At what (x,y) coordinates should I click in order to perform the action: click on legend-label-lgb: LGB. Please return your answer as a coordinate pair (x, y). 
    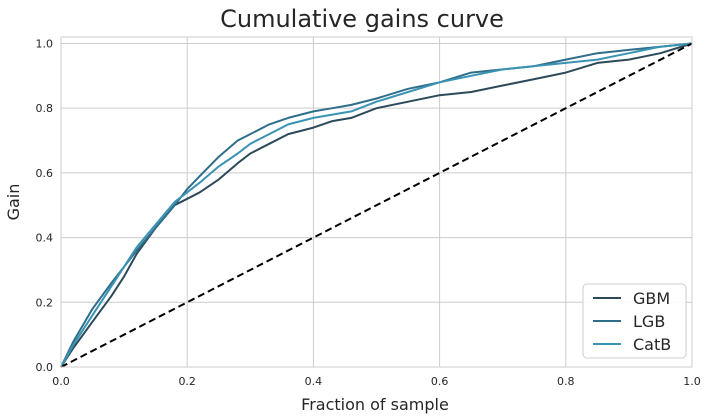
    Looking at the image, I should click on (649, 321).